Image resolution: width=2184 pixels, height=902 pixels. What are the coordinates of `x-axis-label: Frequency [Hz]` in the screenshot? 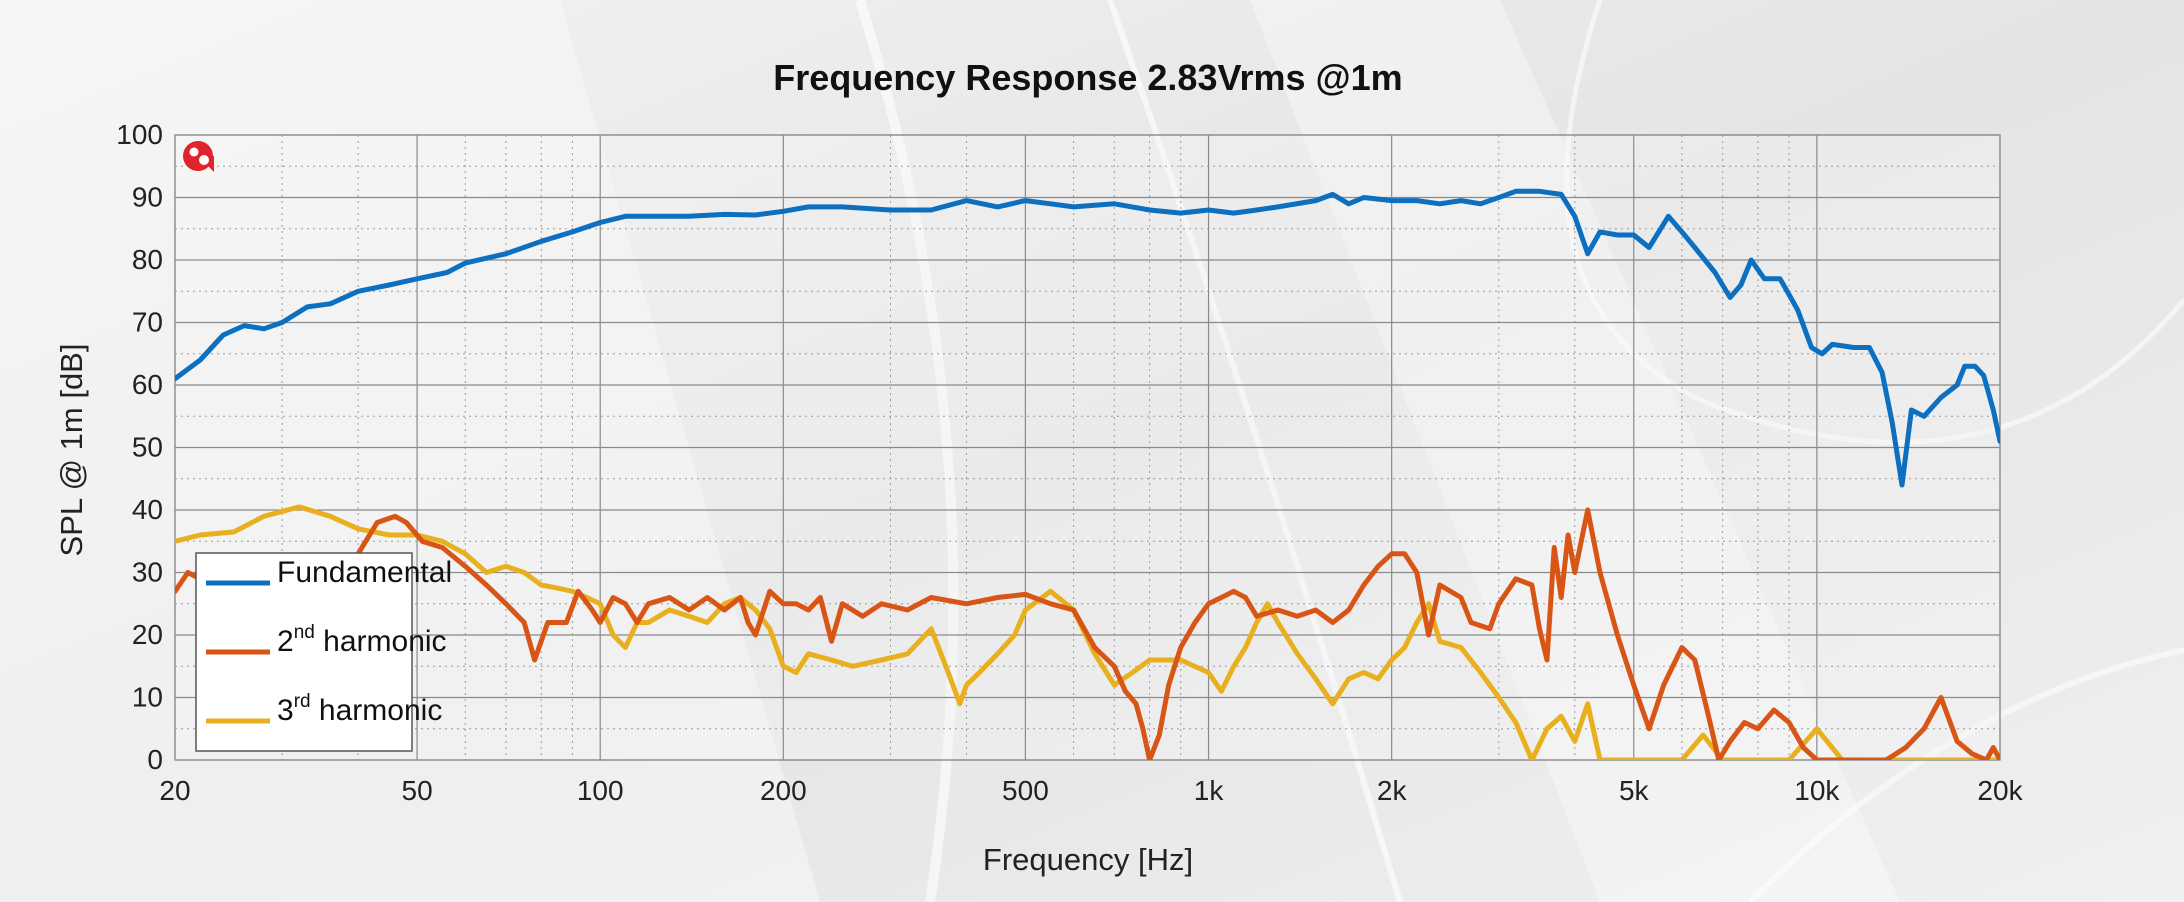 It's located at (1088, 859).